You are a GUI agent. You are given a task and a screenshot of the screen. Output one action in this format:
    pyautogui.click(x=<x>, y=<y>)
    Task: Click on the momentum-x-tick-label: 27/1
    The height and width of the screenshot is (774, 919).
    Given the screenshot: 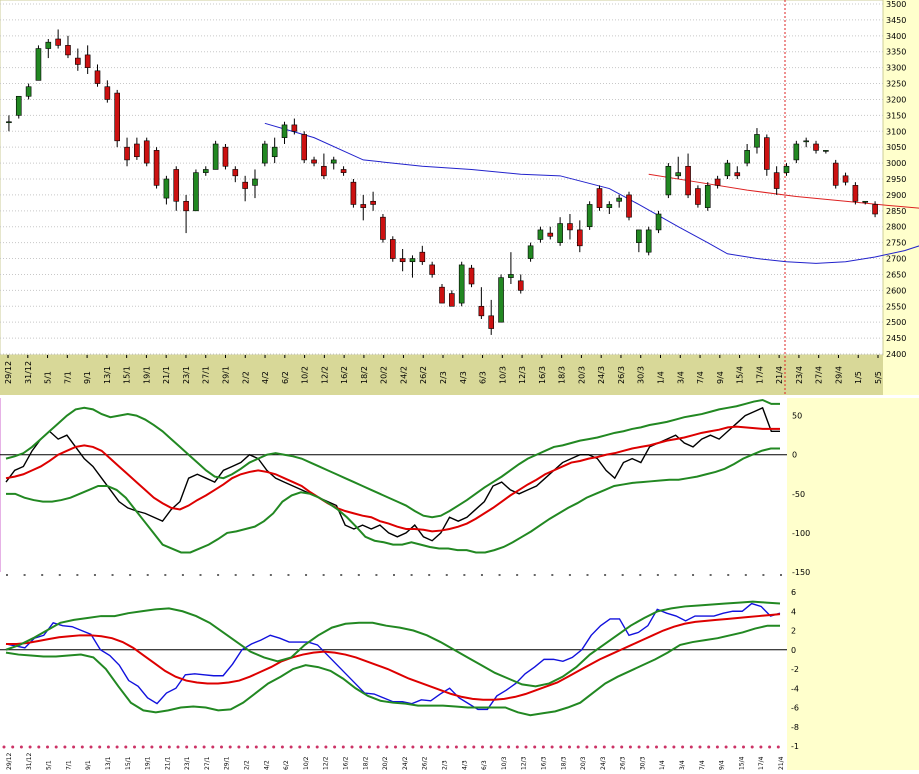 What is the action you would take?
    pyautogui.click(x=207, y=763)
    